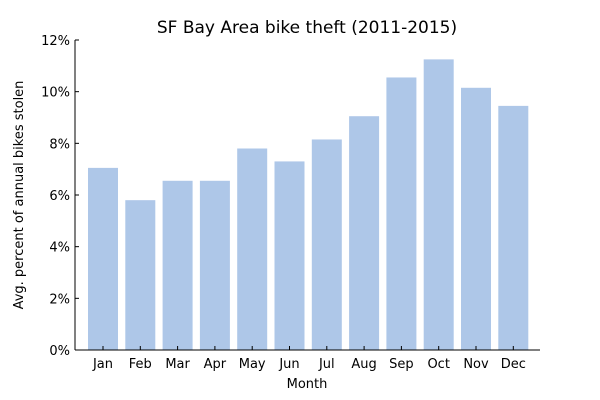 This screenshot has width=600, height=400. I want to click on x-tick-label: Jan, so click(102, 364).